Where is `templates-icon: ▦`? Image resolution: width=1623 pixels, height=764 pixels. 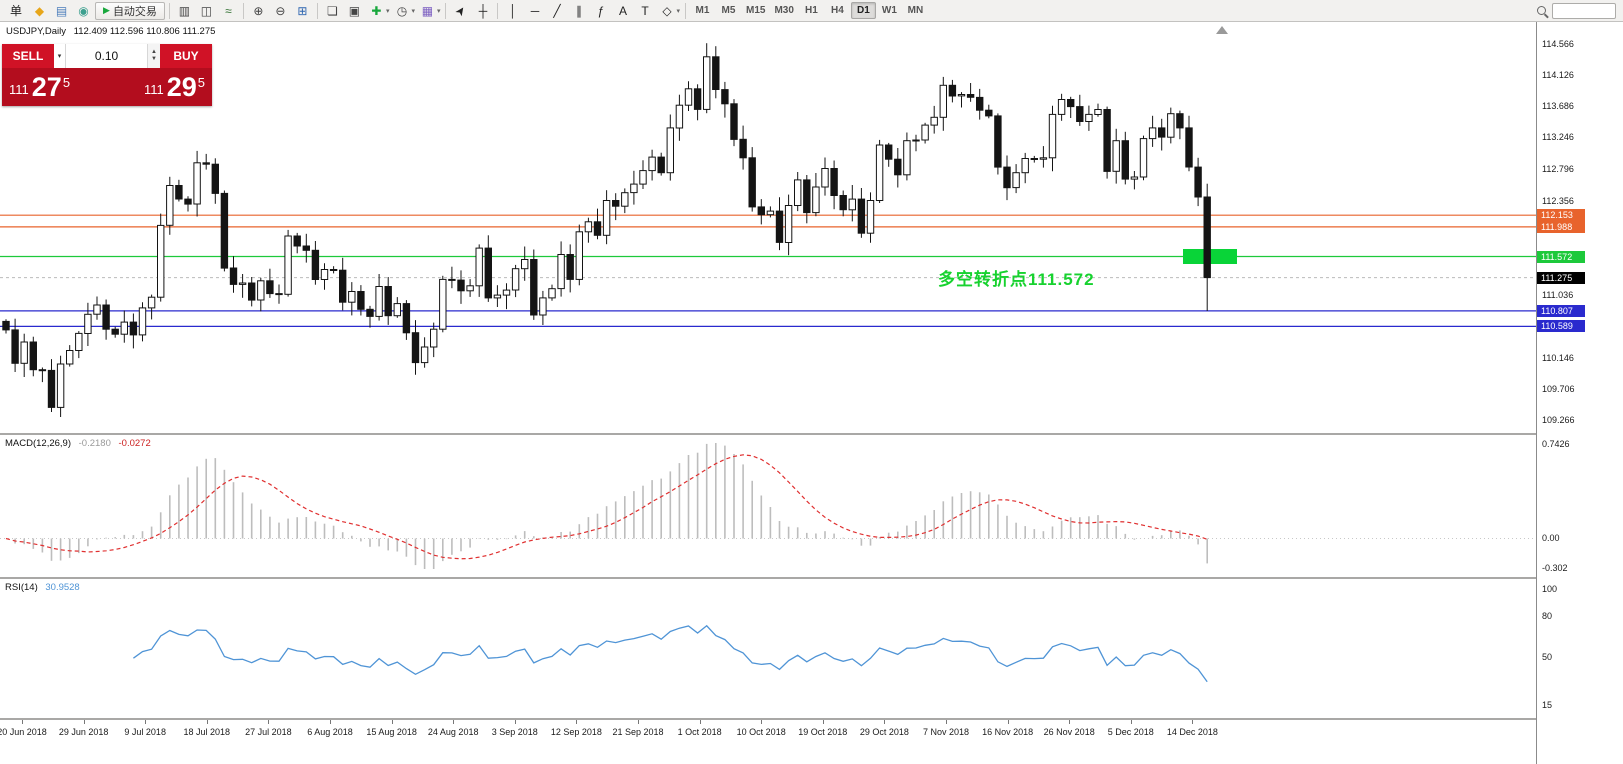
templates-icon: ▦ is located at coordinates (427, 10).